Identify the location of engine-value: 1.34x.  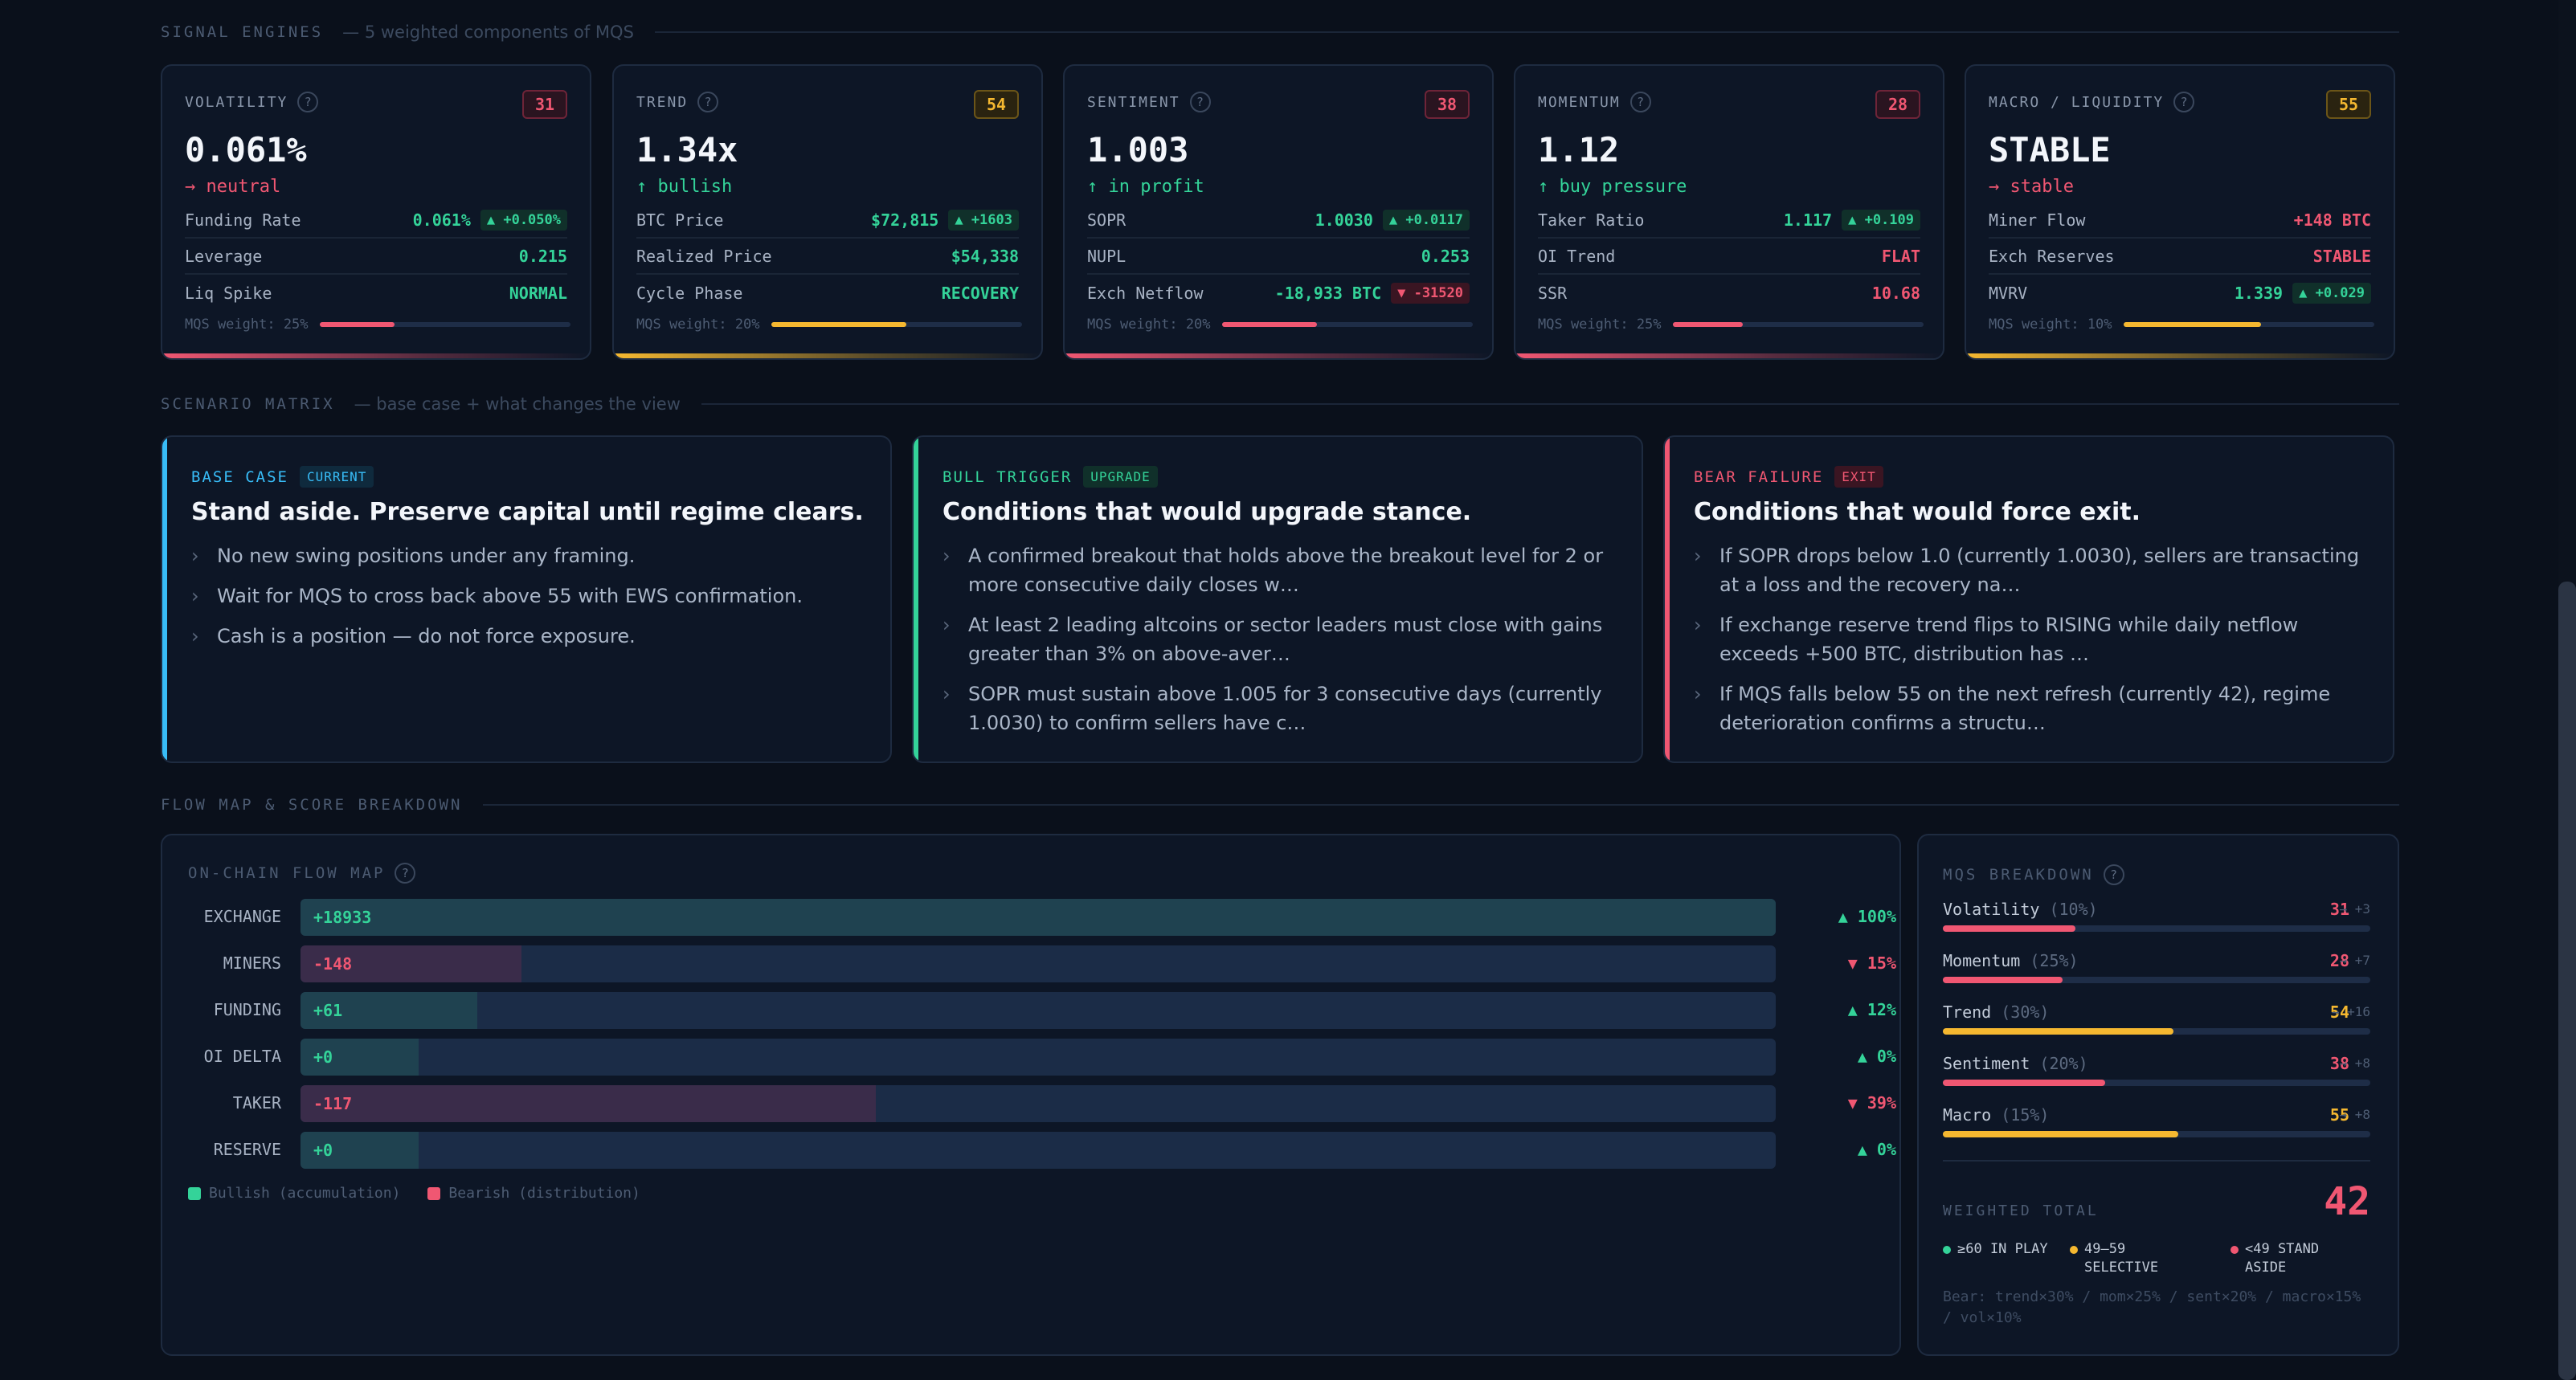
(687, 149).